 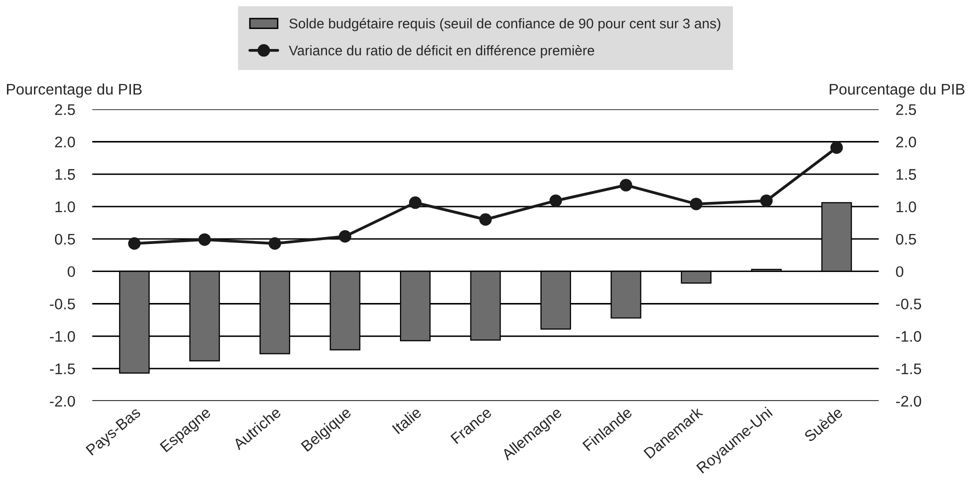 I want to click on y-tick-label: 1.5, so click(x=65, y=174).